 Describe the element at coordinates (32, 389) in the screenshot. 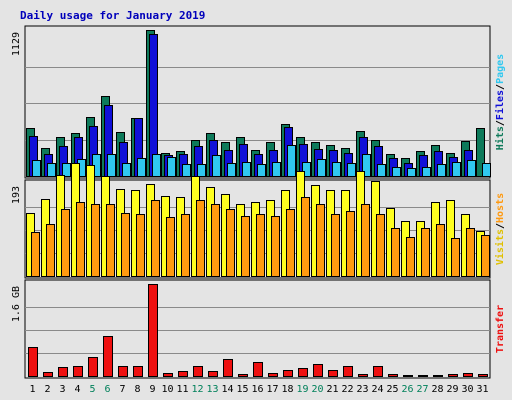

I see `day-label: 1` at that location.